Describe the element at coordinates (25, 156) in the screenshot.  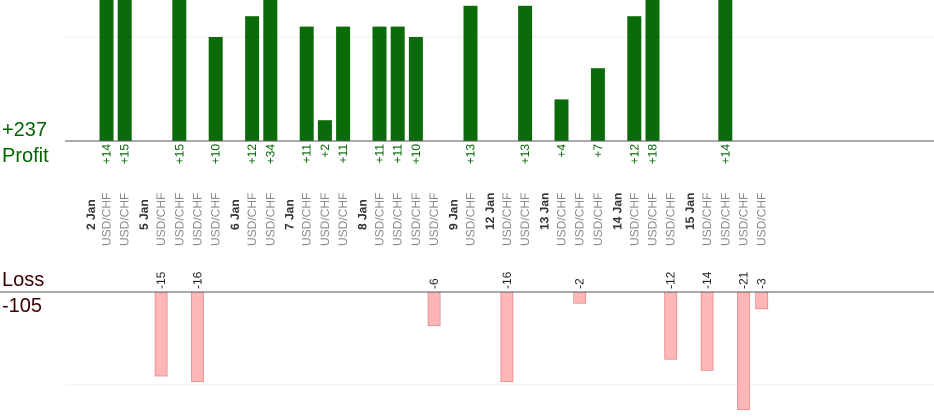
I see `profit-label: Profit` at that location.